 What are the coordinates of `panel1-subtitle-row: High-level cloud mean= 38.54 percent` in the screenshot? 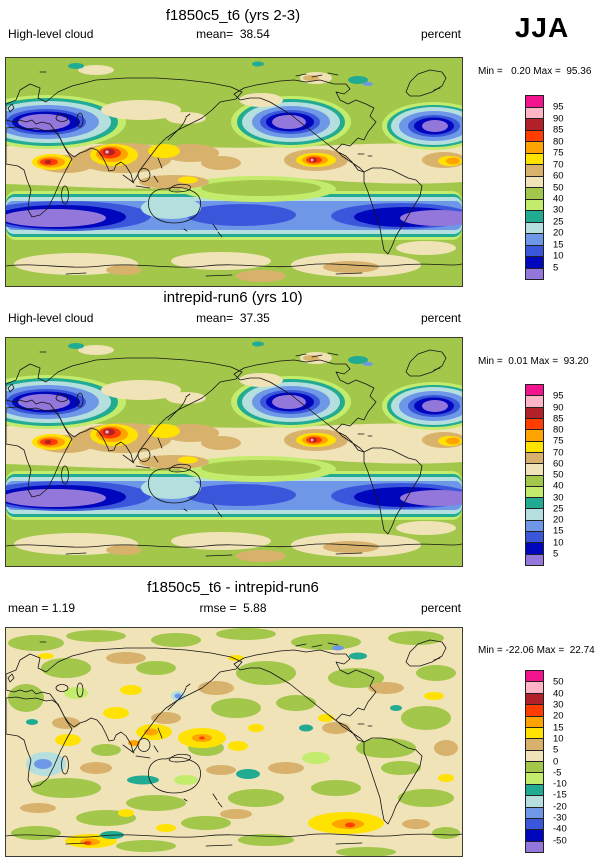 It's located at (233, 34).